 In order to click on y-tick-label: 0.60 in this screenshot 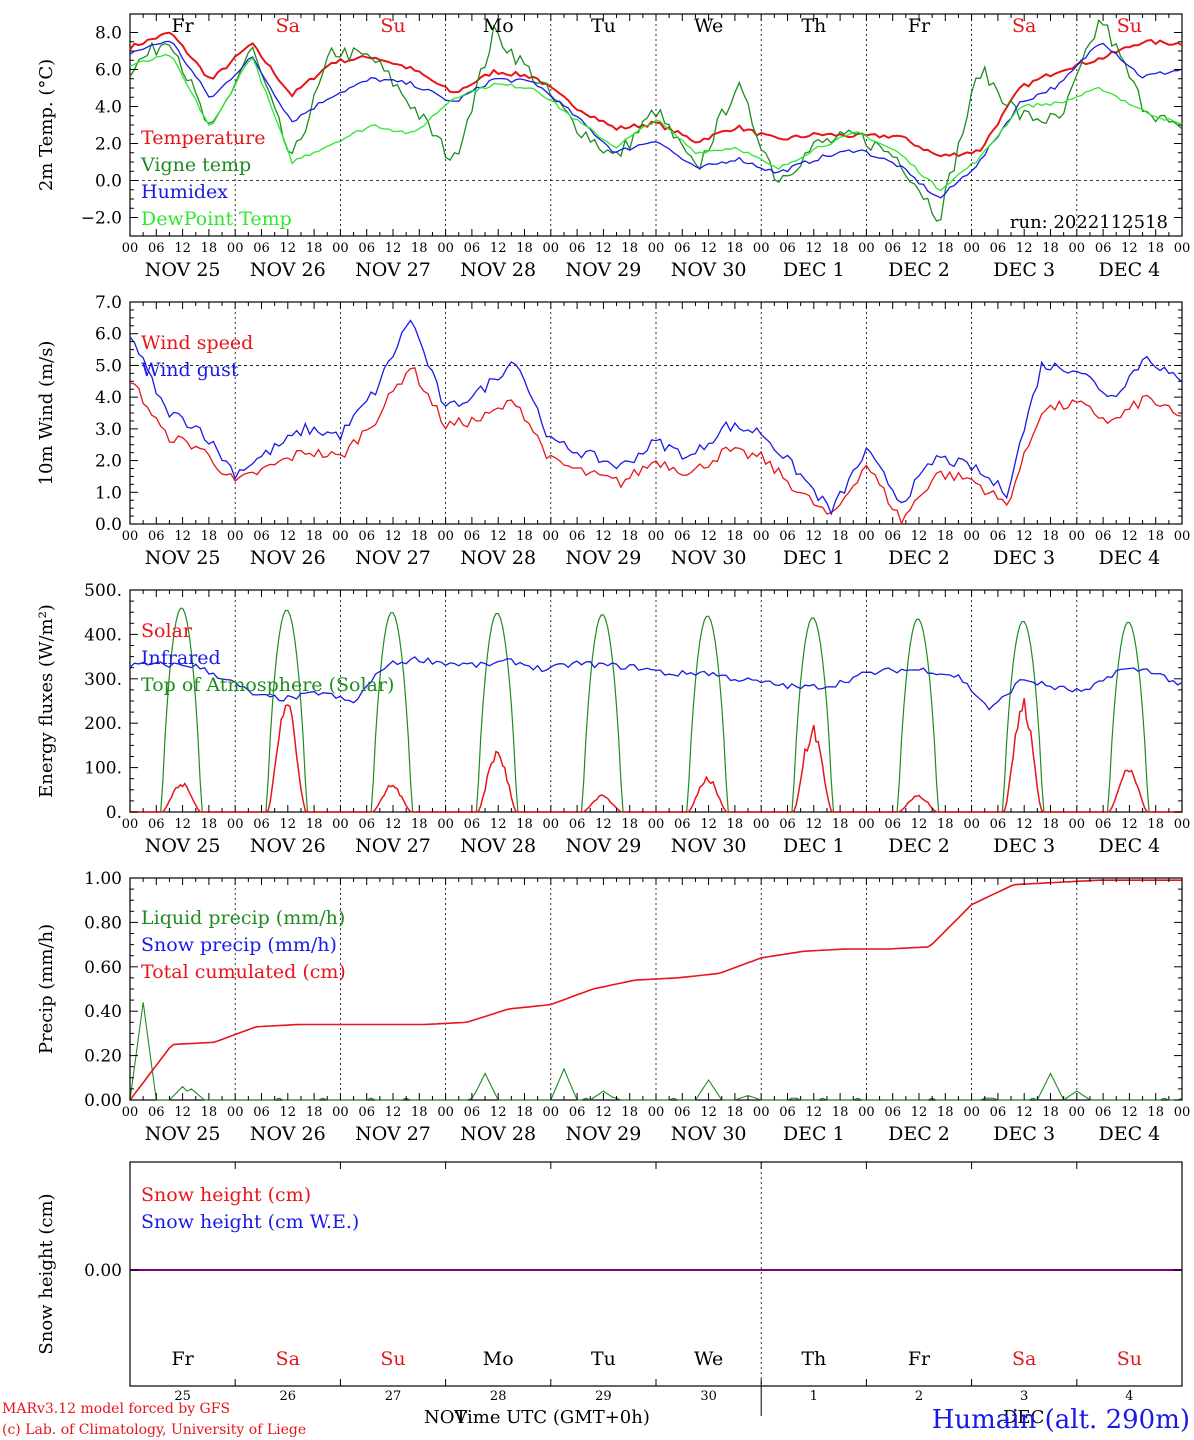, I will do `click(103, 968)`.